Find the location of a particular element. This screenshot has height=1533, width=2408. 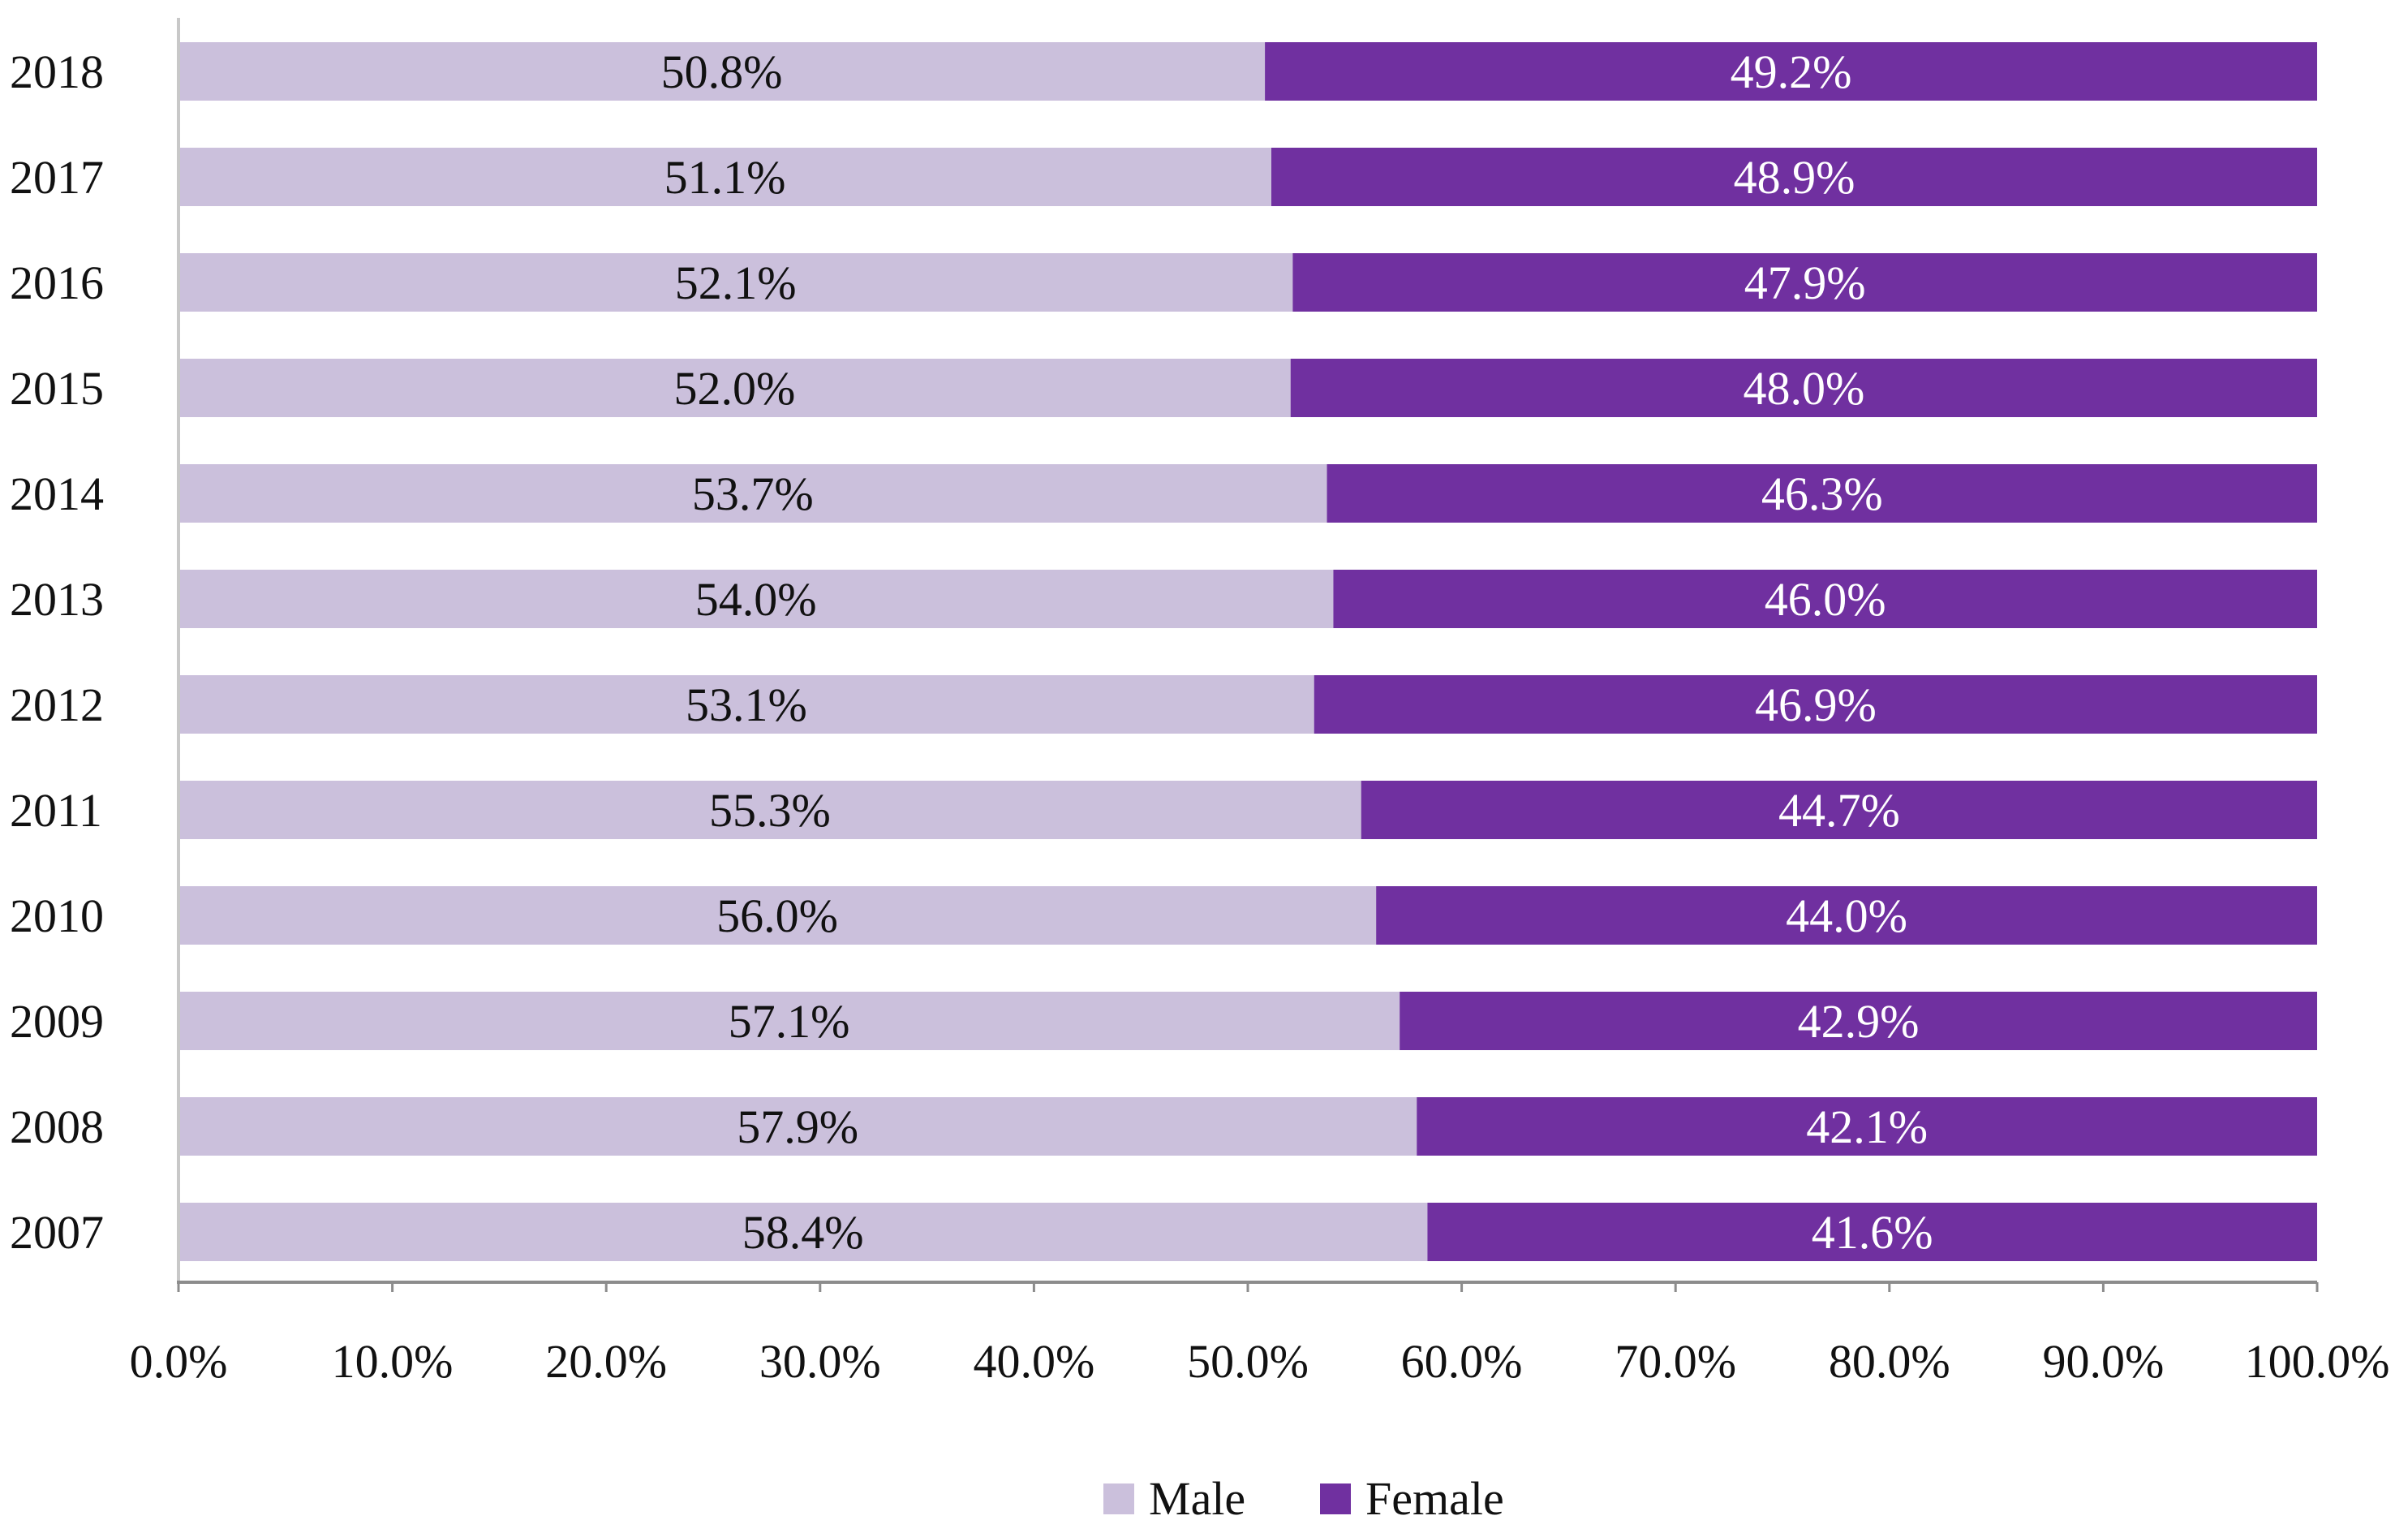

data-label-female-2011: 44.7% is located at coordinates (1839, 811).